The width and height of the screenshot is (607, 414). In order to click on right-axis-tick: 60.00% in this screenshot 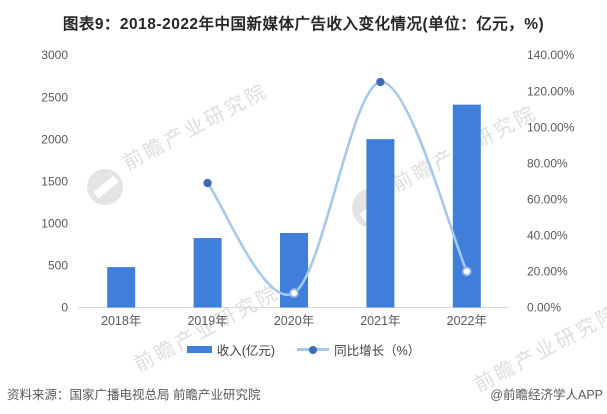, I will do `click(547, 199)`.